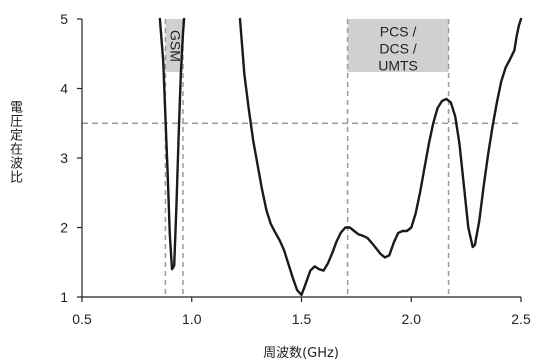 This screenshot has width=542, height=360. I want to click on y-tick-label-3: 4, so click(64, 89).